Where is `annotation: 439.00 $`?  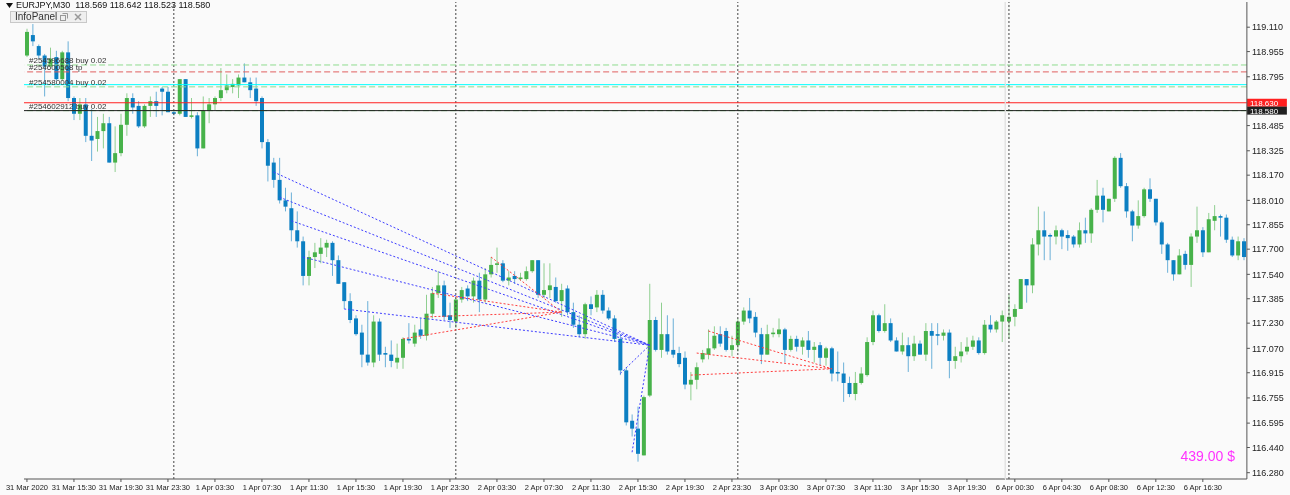
annotation: 439.00 $ is located at coordinates (1207, 456).